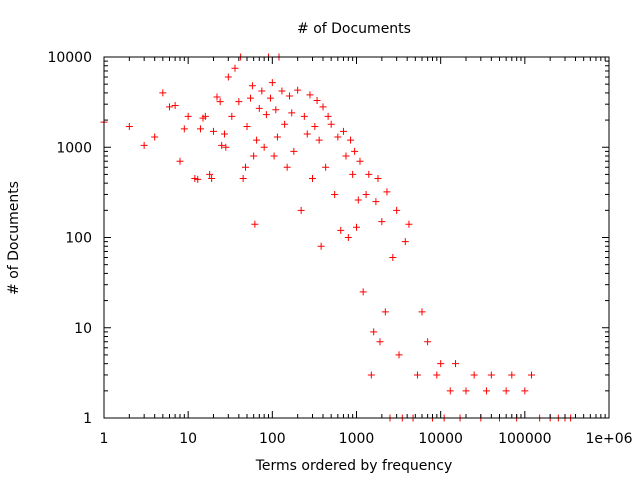 The image size is (640, 480). I want to click on y-tick-label: 100, so click(78, 239).